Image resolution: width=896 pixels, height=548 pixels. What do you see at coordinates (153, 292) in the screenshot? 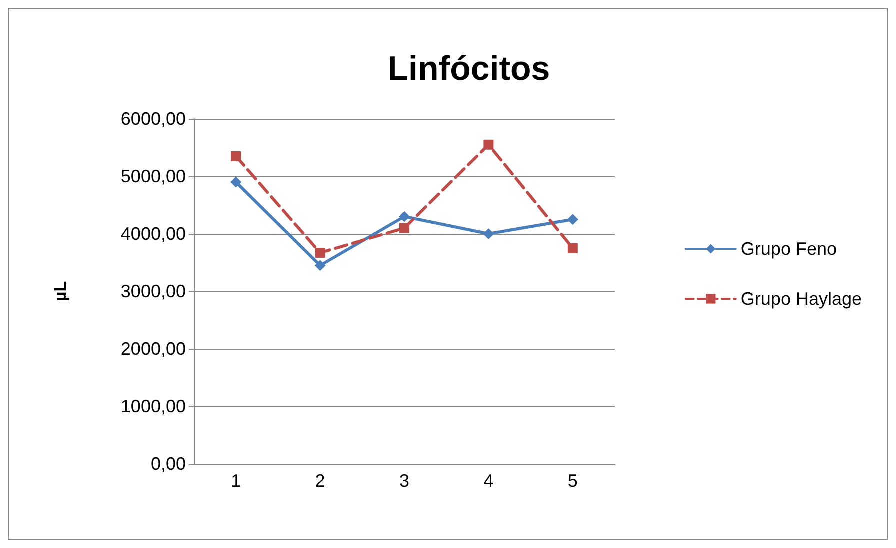
I see `y-tick-label: 3000,00` at bounding box center [153, 292].